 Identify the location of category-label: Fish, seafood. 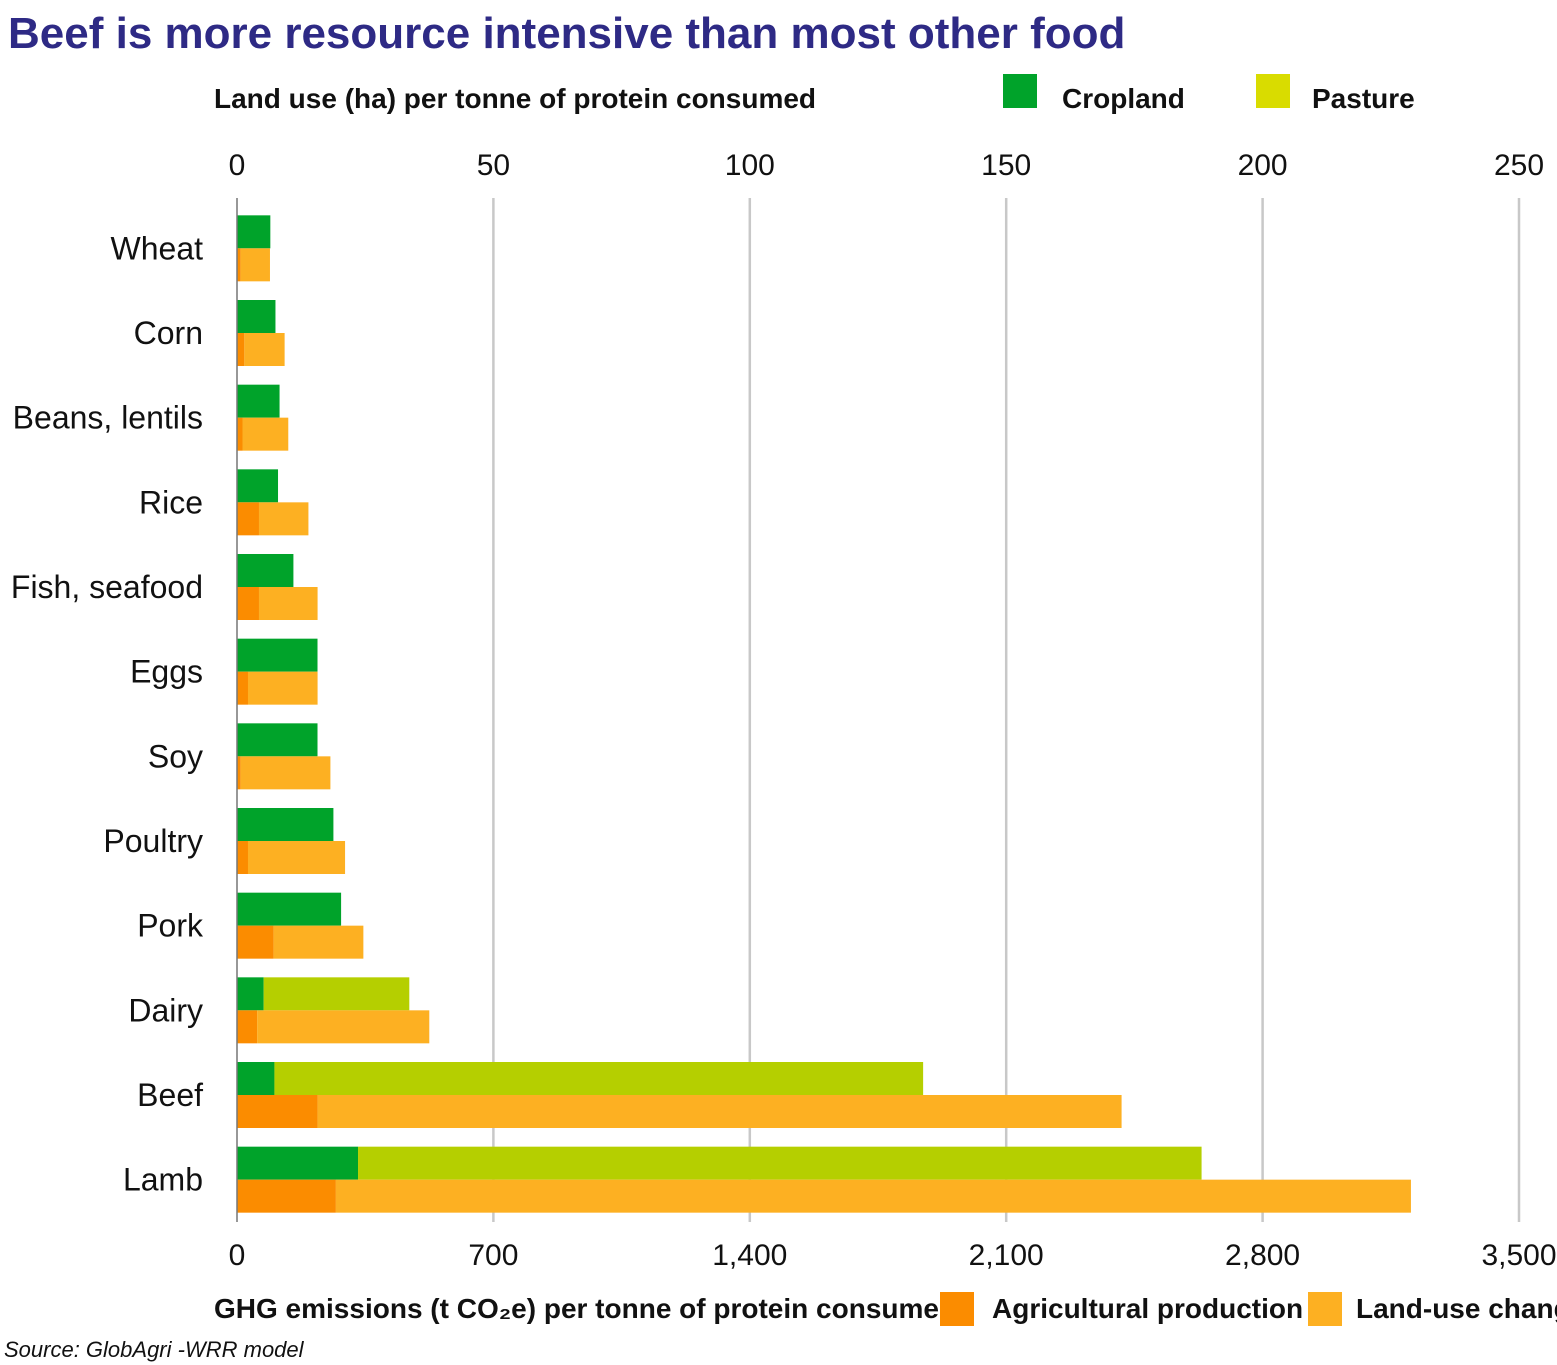
(107, 587).